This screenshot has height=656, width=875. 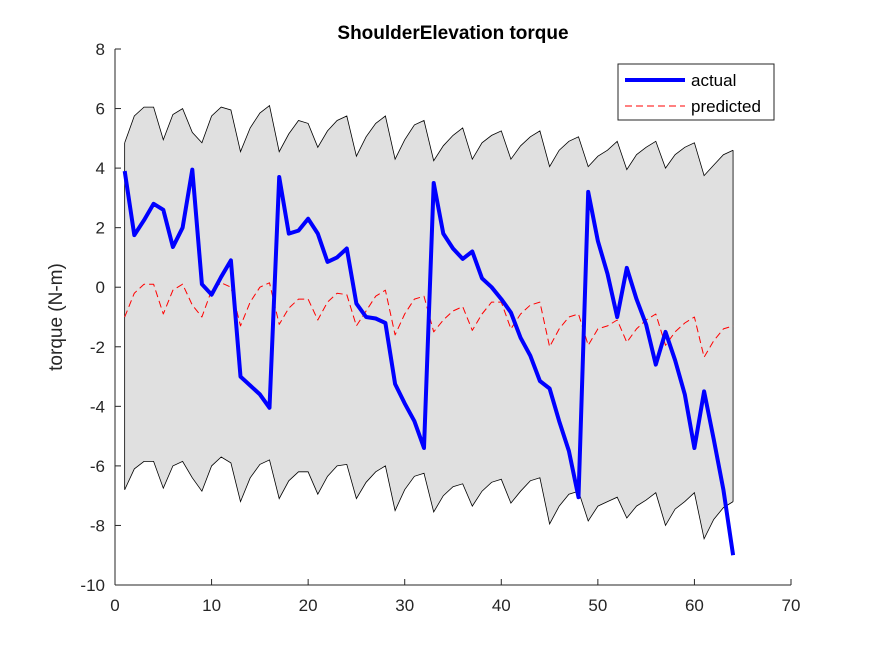 What do you see at coordinates (100, 228) in the screenshot?
I see `y-tick-label: 2` at bounding box center [100, 228].